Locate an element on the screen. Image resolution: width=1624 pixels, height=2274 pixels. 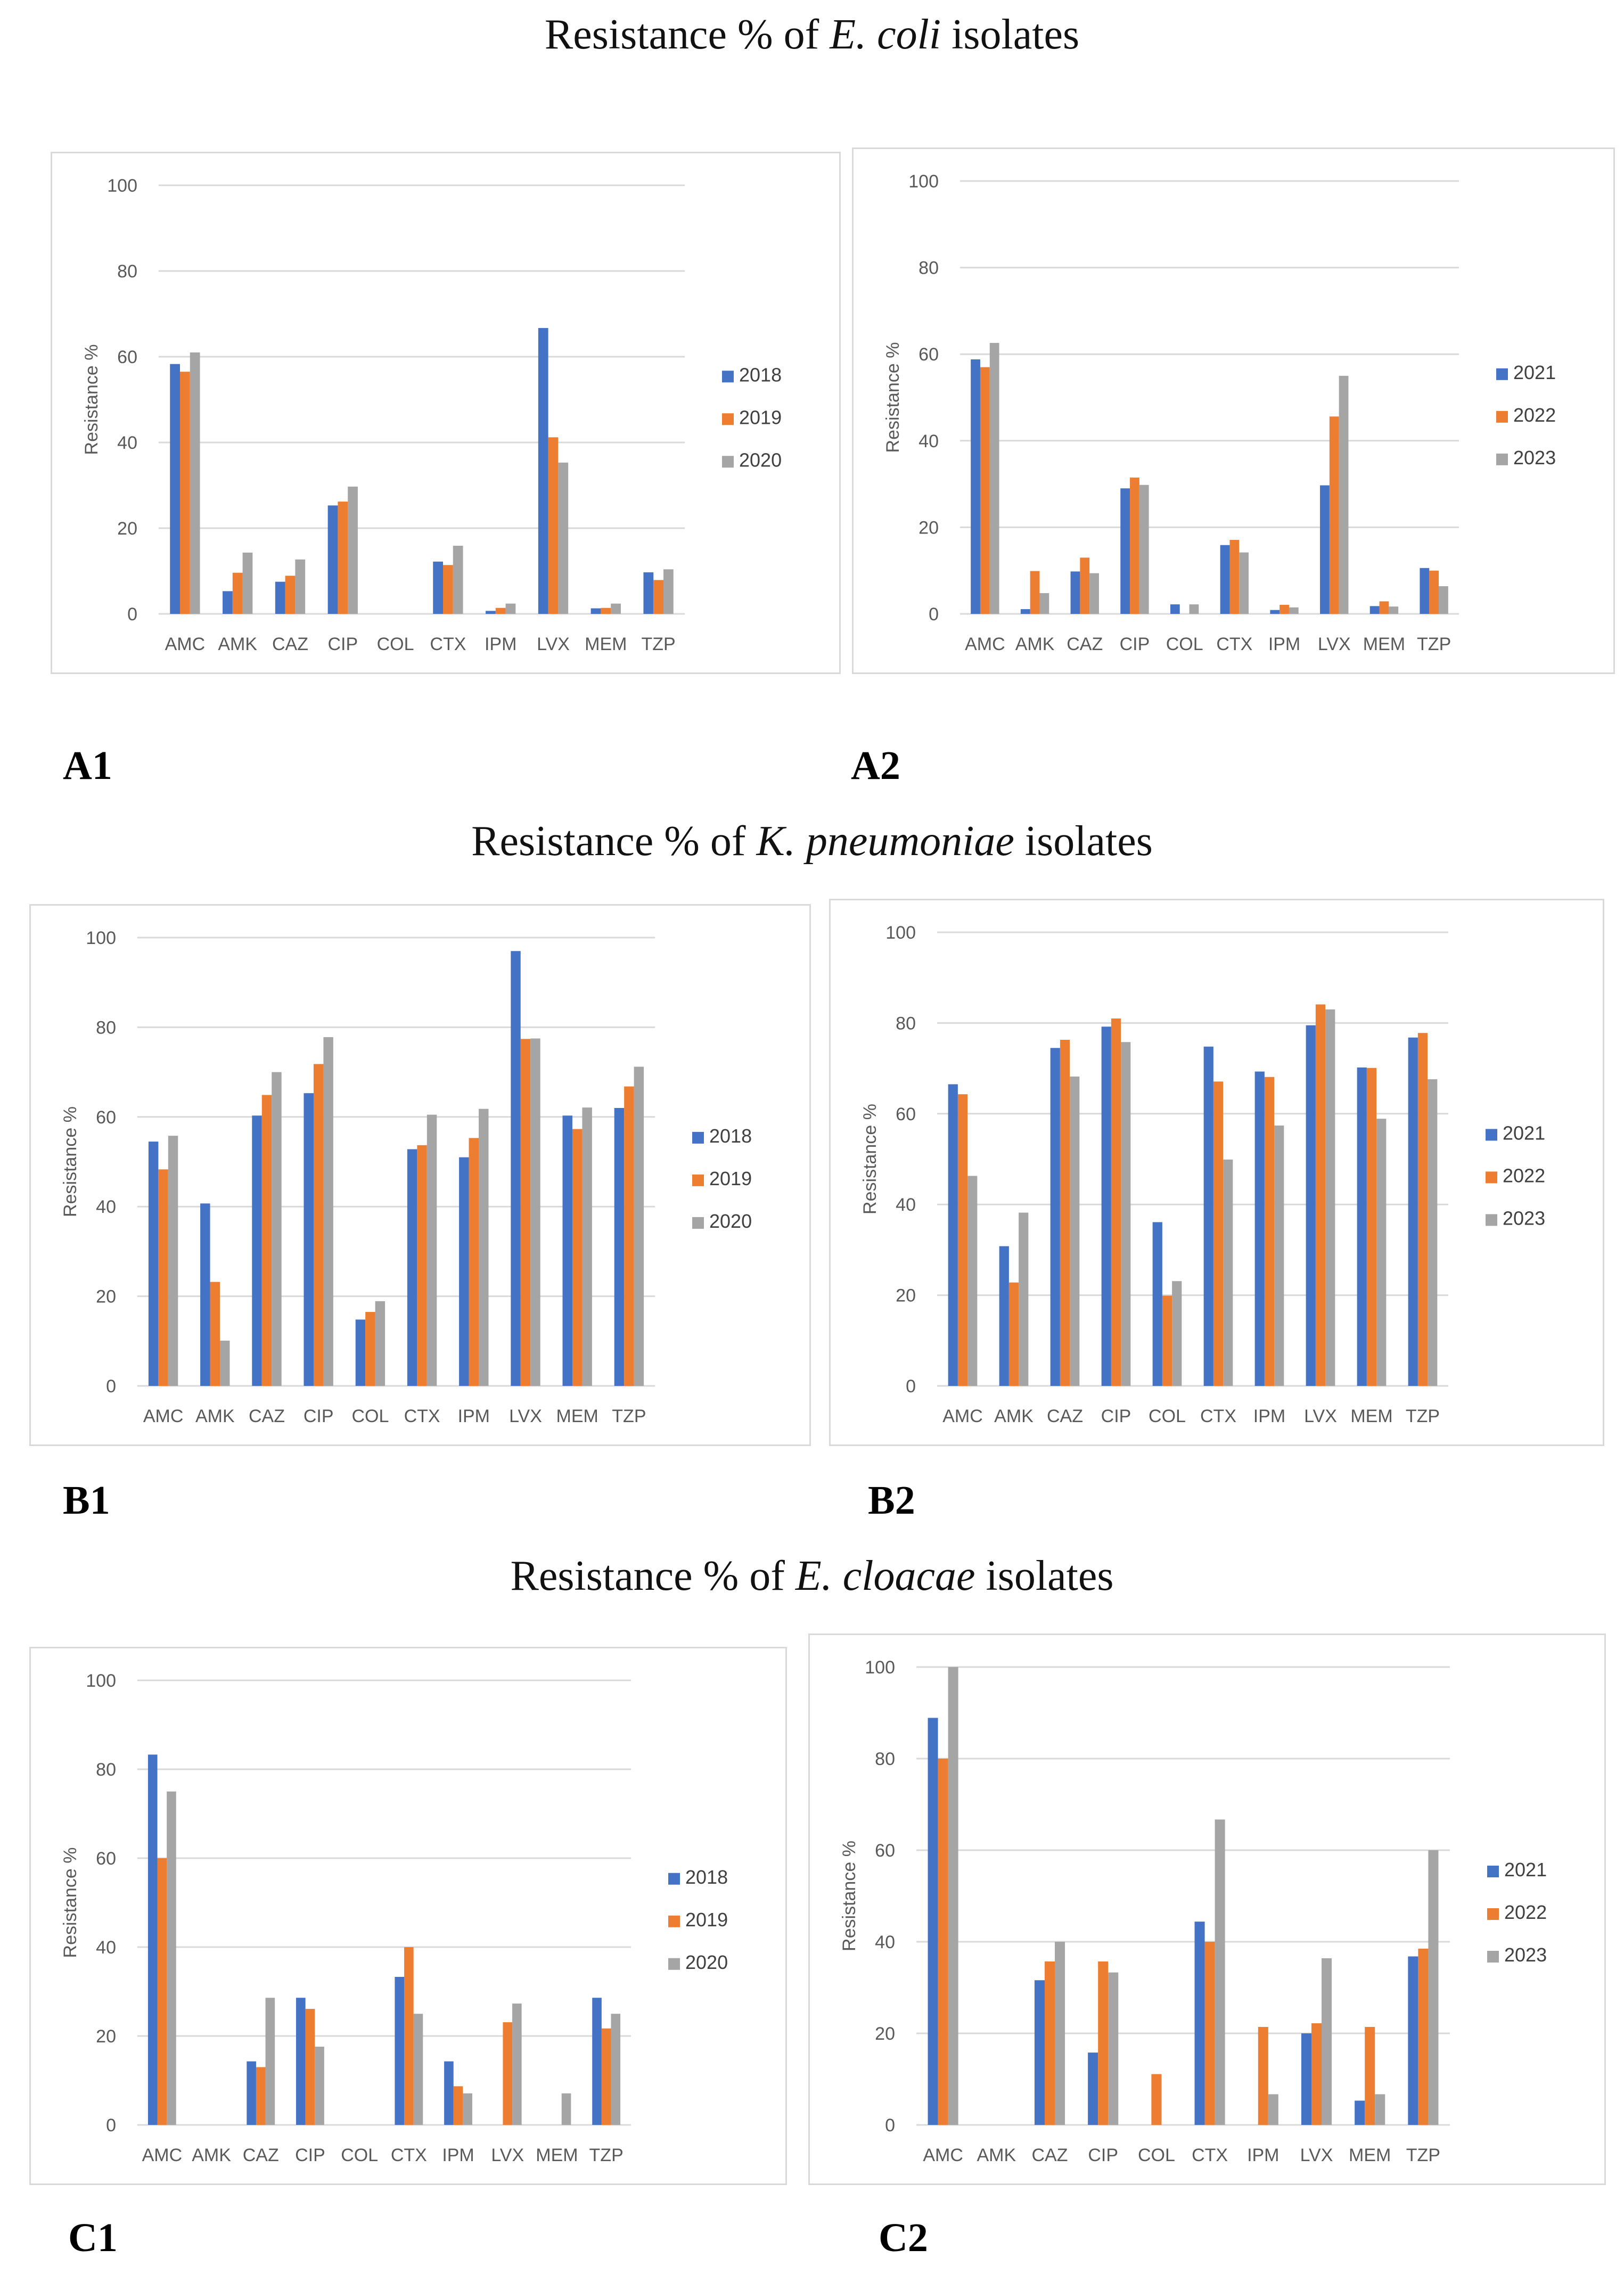
bar-ipm-2022 is located at coordinates (1270, 1231).